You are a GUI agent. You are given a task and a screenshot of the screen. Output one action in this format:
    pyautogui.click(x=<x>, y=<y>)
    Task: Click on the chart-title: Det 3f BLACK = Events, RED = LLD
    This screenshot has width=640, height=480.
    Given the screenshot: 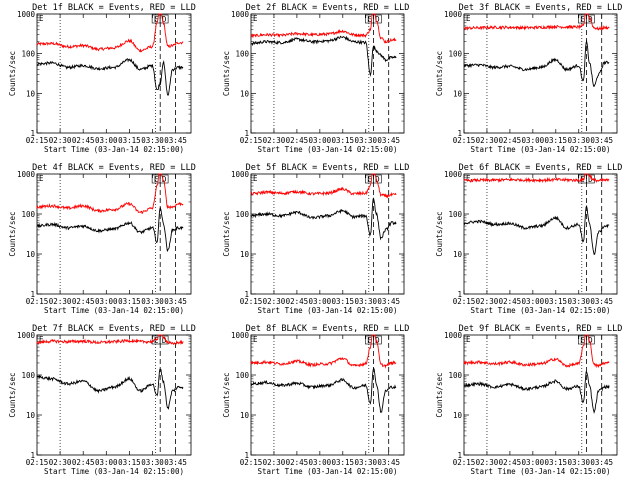 What is the action you would take?
    pyautogui.click(x=541, y=8)
    